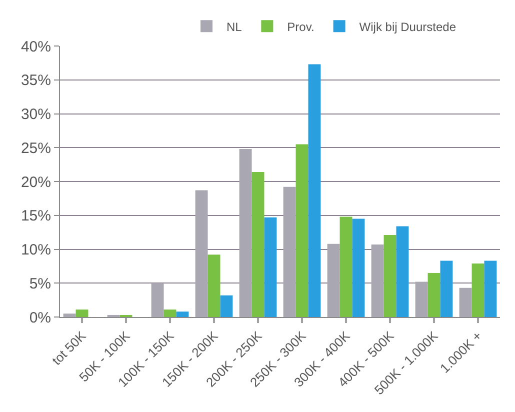  What do you see at coordinates (40, 283) in the screenshot?
I see `y-tick-label: 5%` at bounding box center [40, 283].